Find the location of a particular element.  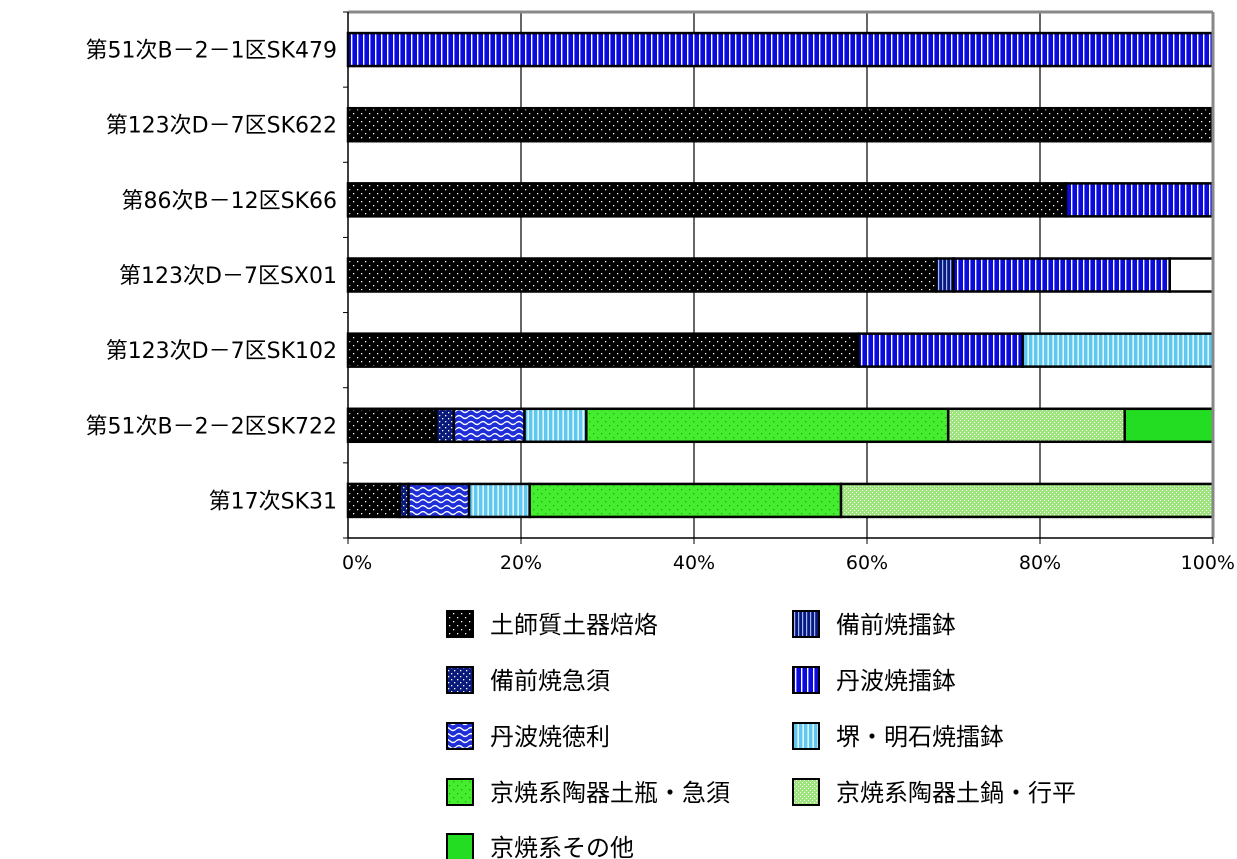

legend-label: 備前焼急須 is located at coordinates (550, 681).